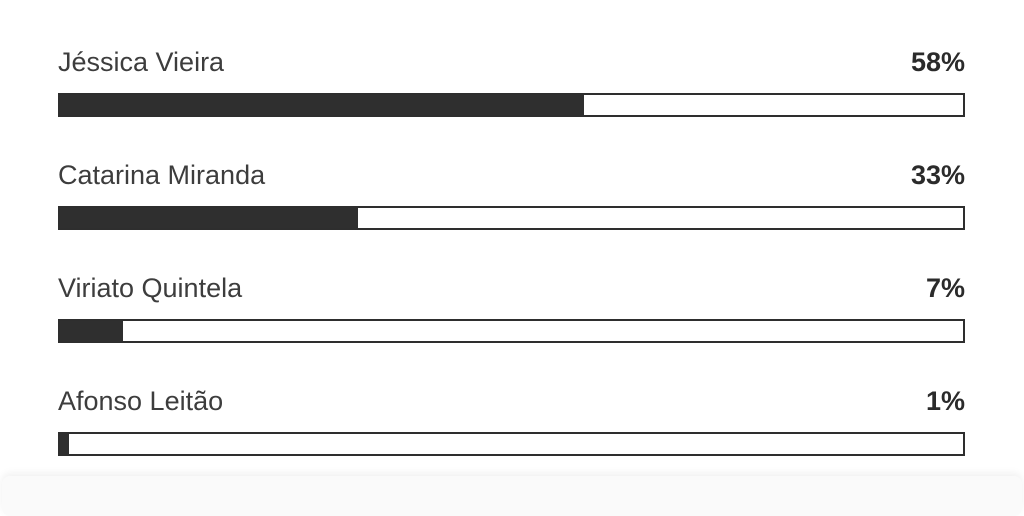  I want to click on option-name: Afonso Leitão, so click(141, 401).